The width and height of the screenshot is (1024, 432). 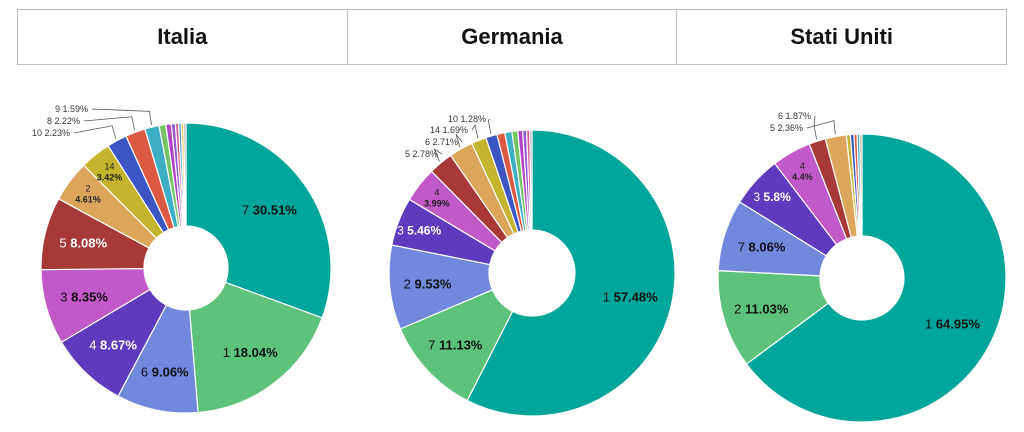 I want to click on slice-label-italia-0: 7 30.51%, so click(x=269, y=210).